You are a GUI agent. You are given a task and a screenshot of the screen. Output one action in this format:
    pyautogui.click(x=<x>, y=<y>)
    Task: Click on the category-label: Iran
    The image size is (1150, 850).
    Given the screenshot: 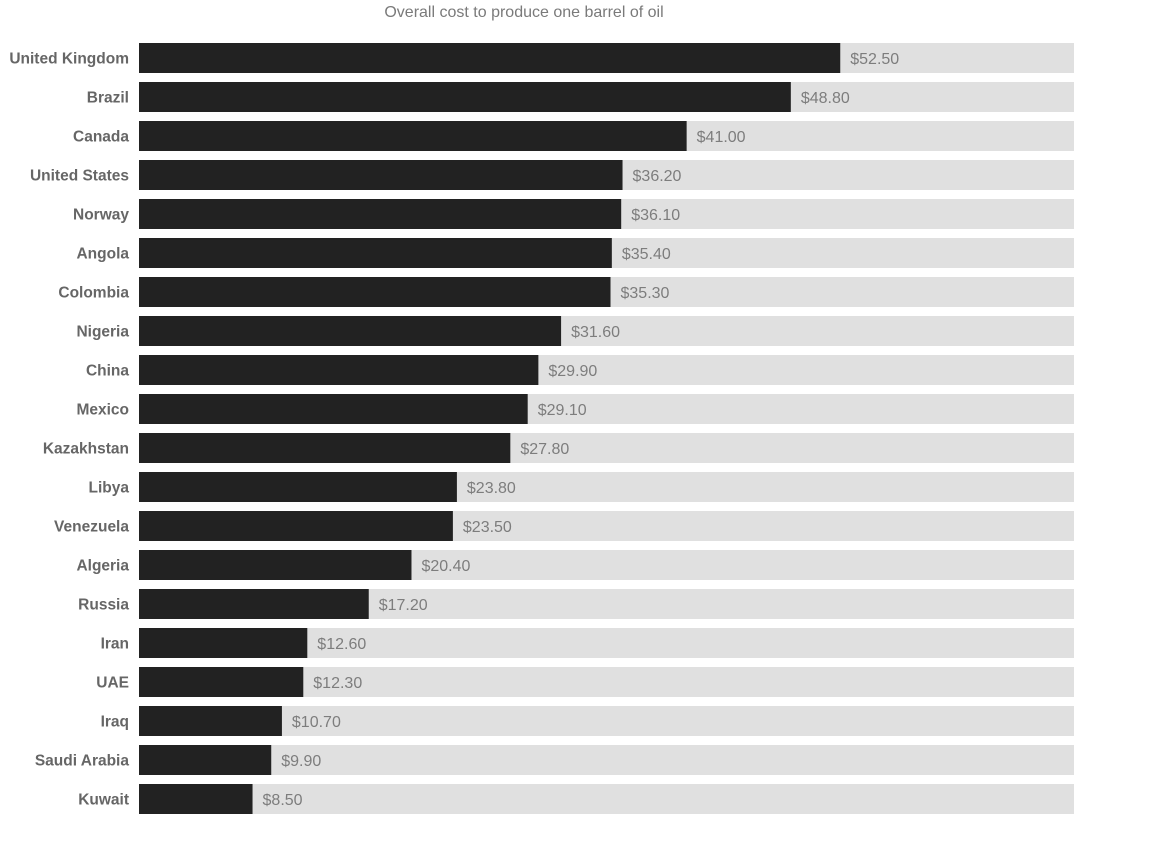 What is the action you would take?
    pyautogui.click(x=115, y=644)
    